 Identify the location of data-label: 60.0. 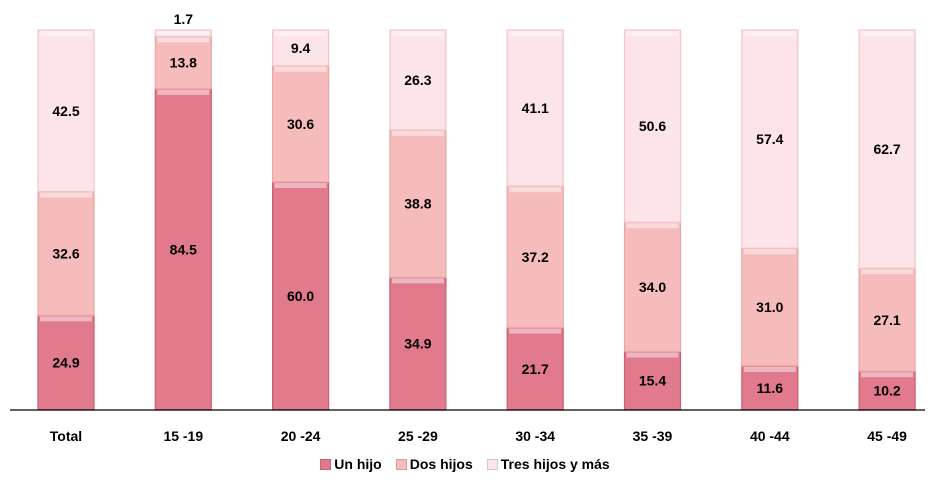
(300, 296).